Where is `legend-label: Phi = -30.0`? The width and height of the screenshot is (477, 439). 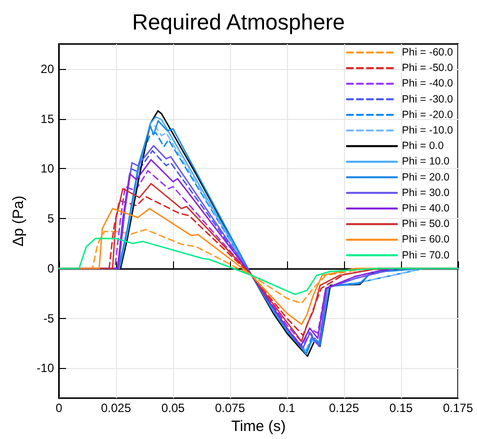 legend-label: Phi = -30.0 is located at coordinates (428, 99).